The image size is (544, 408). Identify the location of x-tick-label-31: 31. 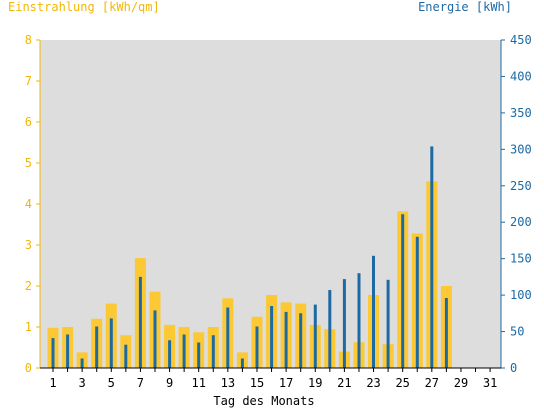
(490, 383).